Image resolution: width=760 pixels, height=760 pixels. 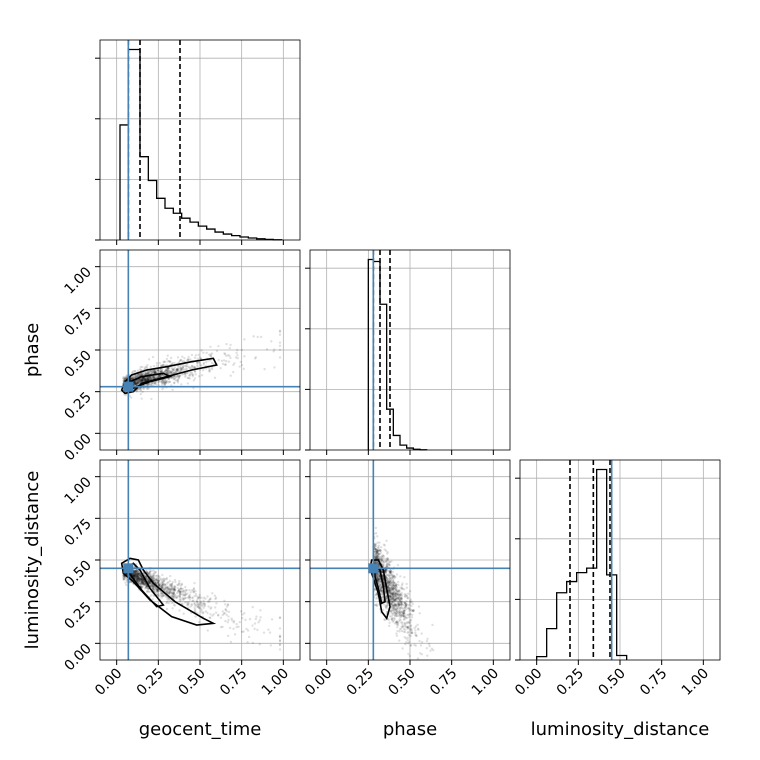 What do you see at coordinates (108, 682) in the screenshot?
I see `x-tick-label: 0.00` at bounding box center [108, 682].